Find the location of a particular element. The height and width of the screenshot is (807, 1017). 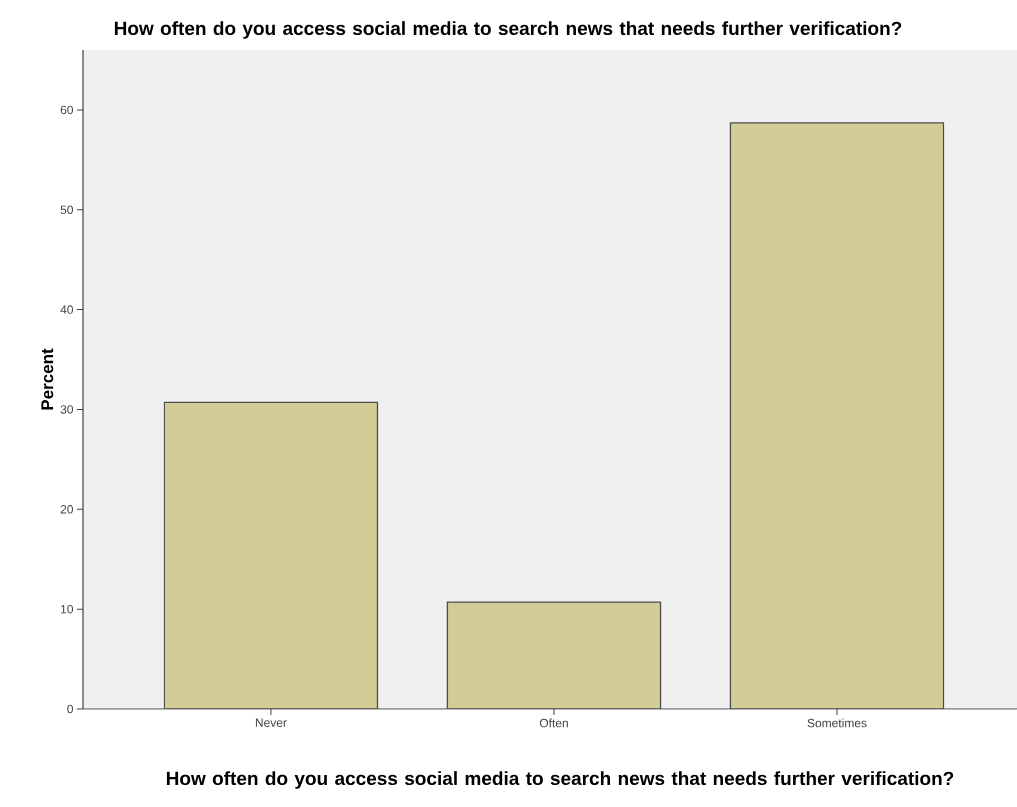

x-tick-label: Often is located at coordinates (553, 723).